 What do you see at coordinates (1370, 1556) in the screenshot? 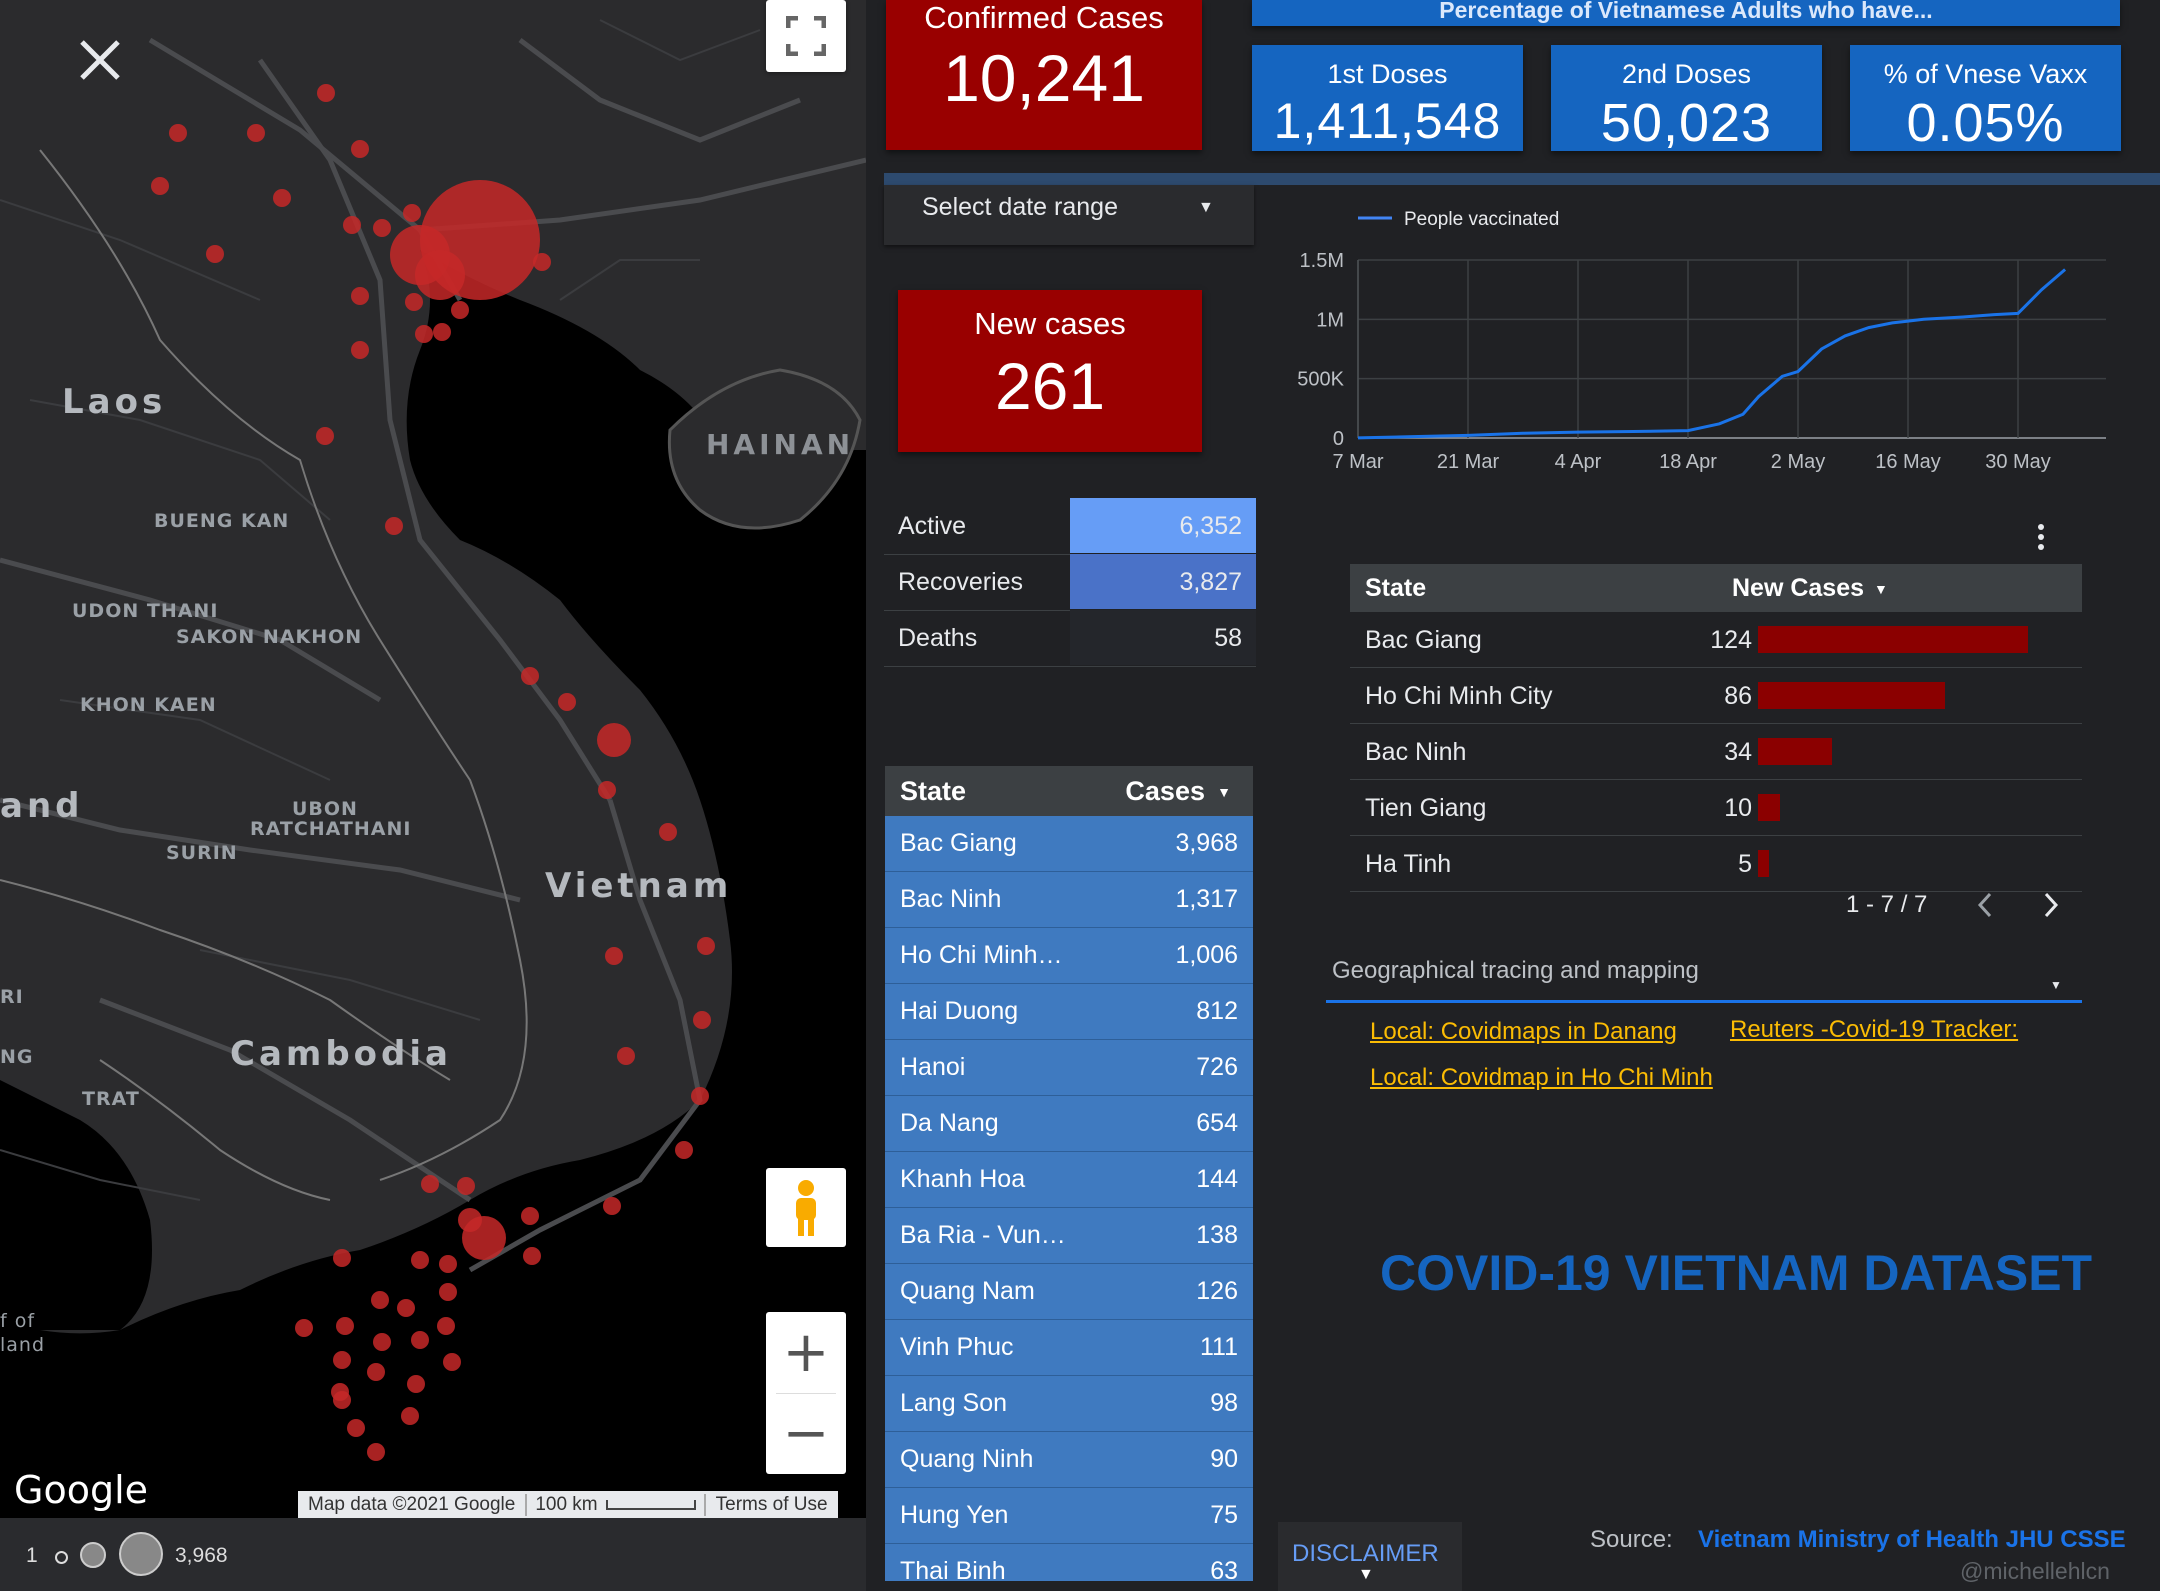
I see `disclaimer-button: DISCLAIMER ▼` at bounding box center [1370, 1556].